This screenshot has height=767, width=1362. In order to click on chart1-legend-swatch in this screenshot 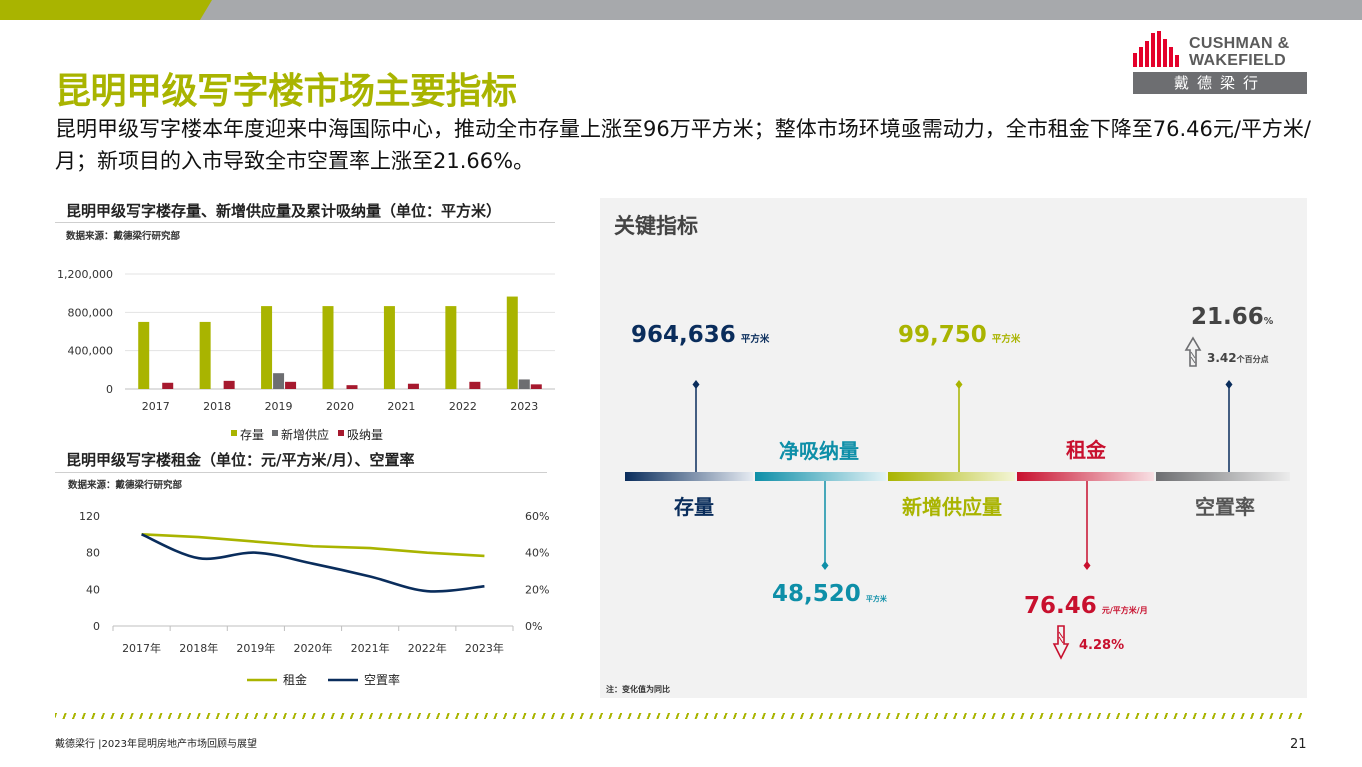, I will do `click(275, 433)`.